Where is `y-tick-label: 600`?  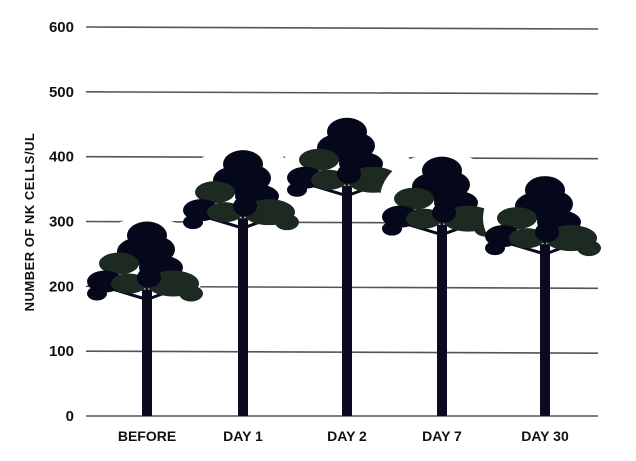 y-tick-label: 600 is located at coordinates (61, 27).